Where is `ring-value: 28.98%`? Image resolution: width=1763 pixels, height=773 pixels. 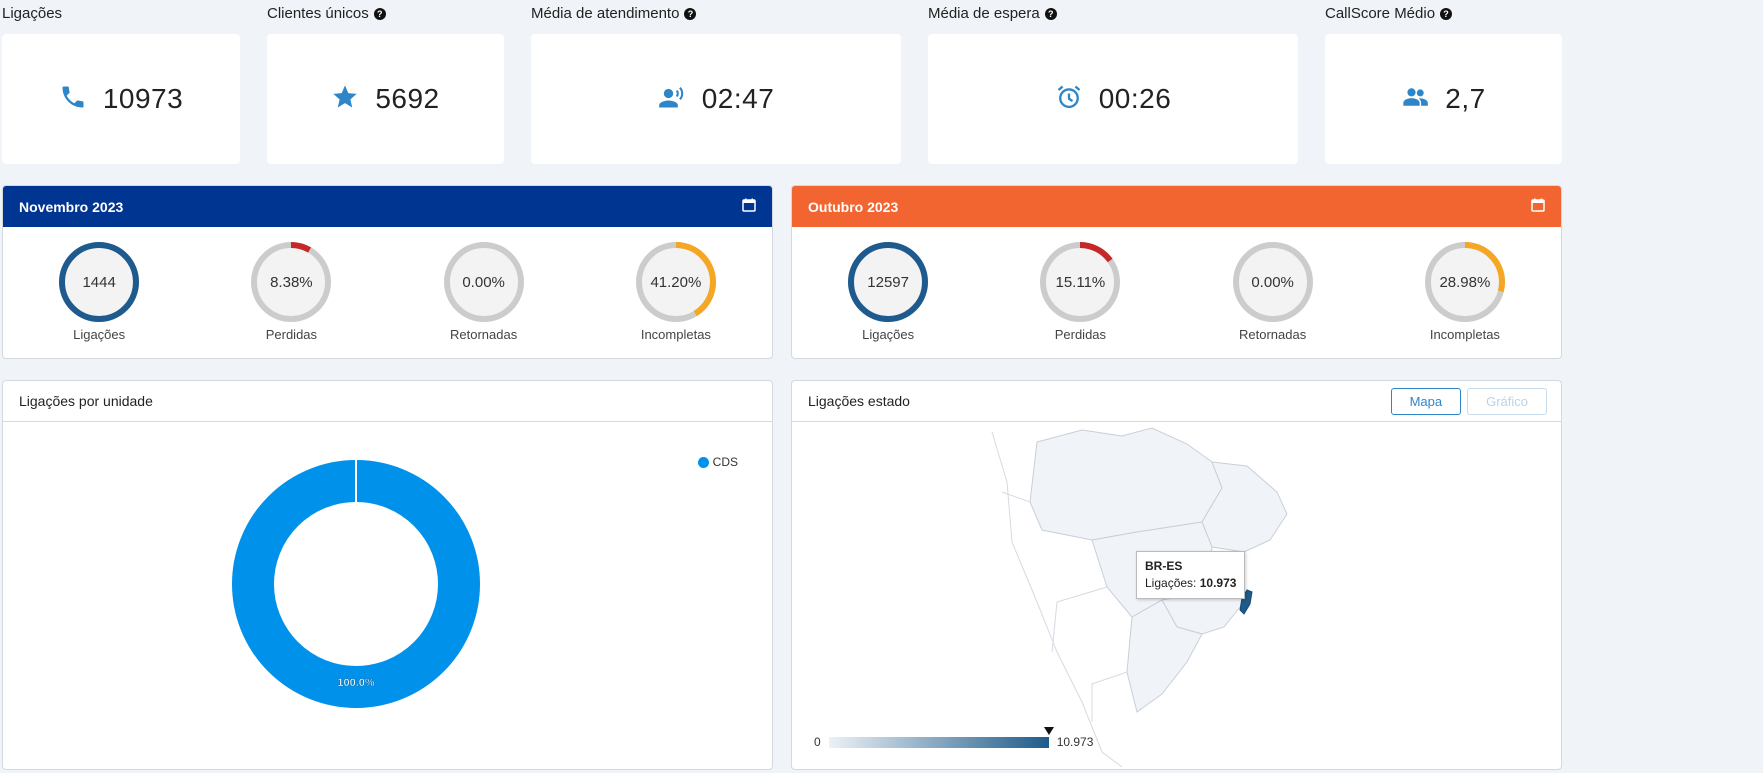 ring-value: 28.98% is located at coordinates (1465, 282).